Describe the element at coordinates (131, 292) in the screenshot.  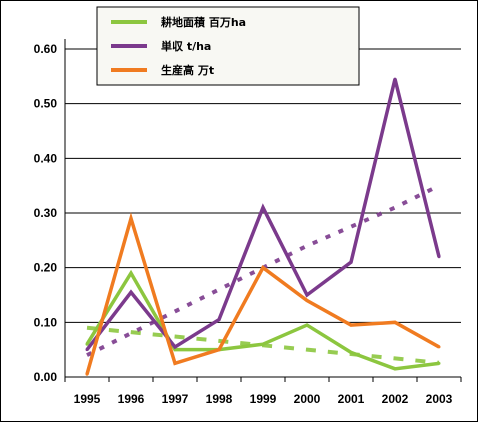
I see `data-point-1-1996` at that location.